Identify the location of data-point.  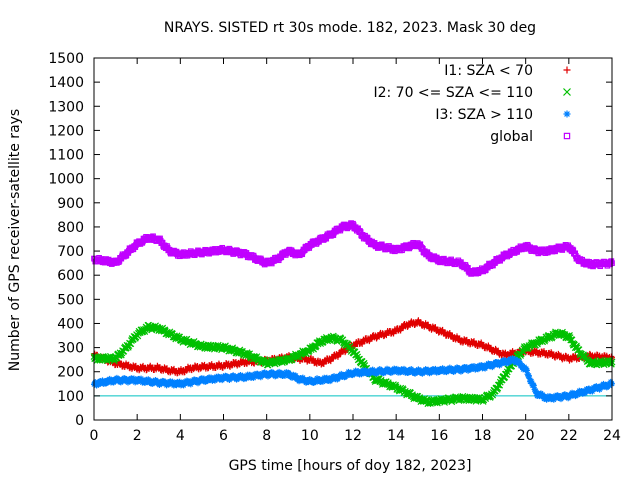
(232, 365).